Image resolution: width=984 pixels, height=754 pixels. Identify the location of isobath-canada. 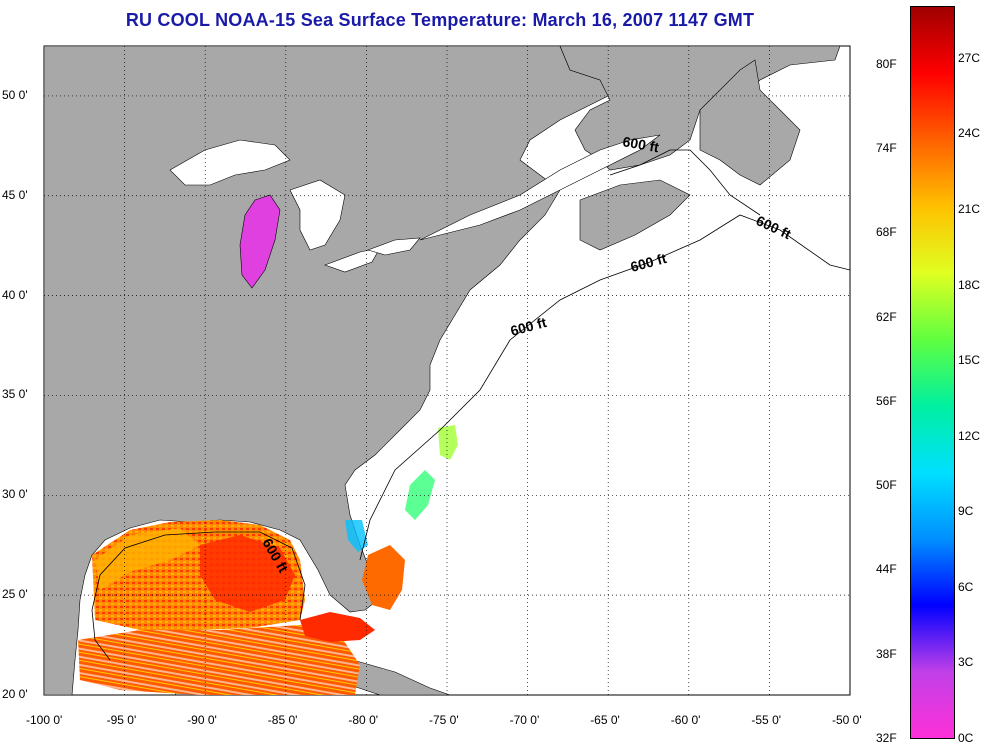
(685, 182).